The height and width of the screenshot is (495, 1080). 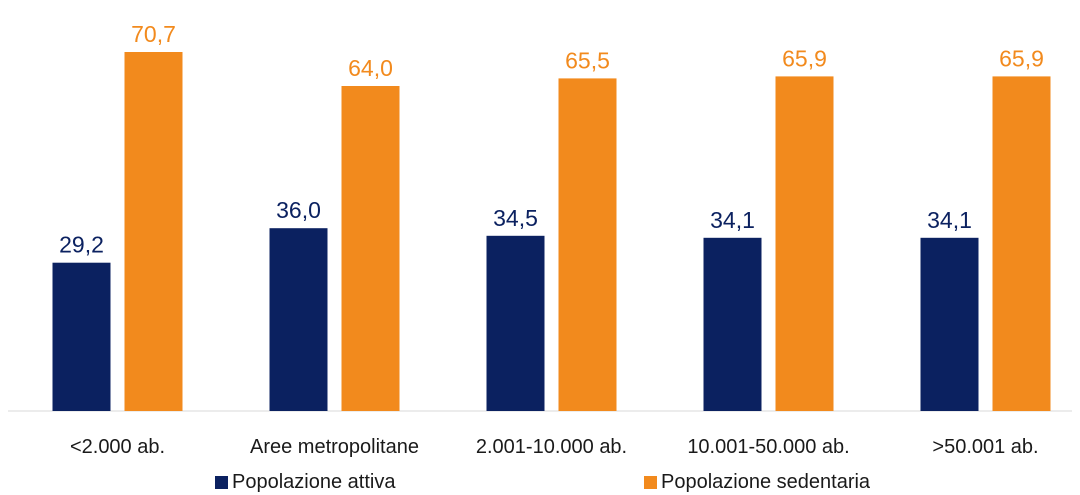 What do you see at coordinates (768, 447) in the screenshot?
I see `x-tick-label-3: 10.001-50.000 ab.` at bounding box center [768, 447].